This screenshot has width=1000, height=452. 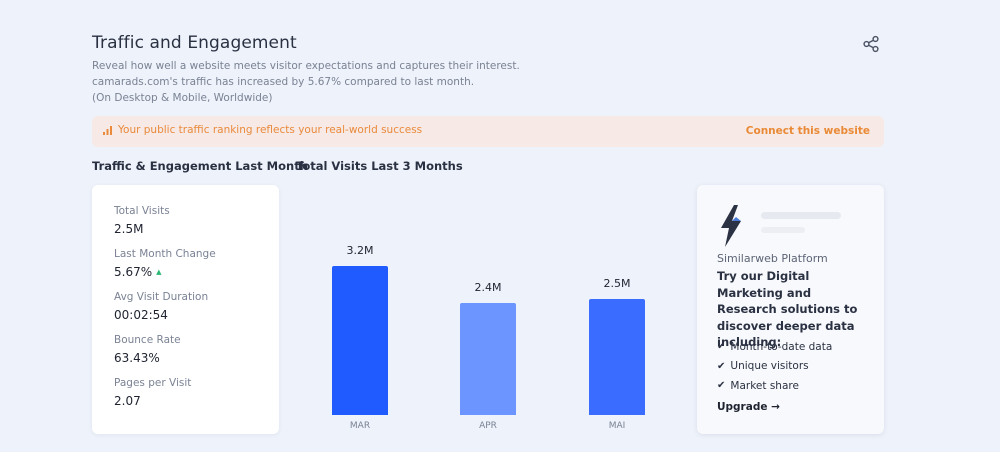 I want to click on stat-value: 63.43%, so click(x=137, y=358).